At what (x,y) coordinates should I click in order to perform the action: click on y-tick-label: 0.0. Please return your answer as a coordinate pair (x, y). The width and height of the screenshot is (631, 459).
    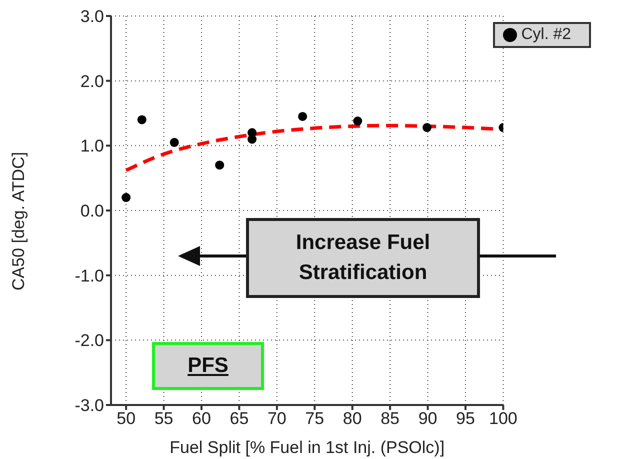
    Looking at the image, I should click on (92, 211).